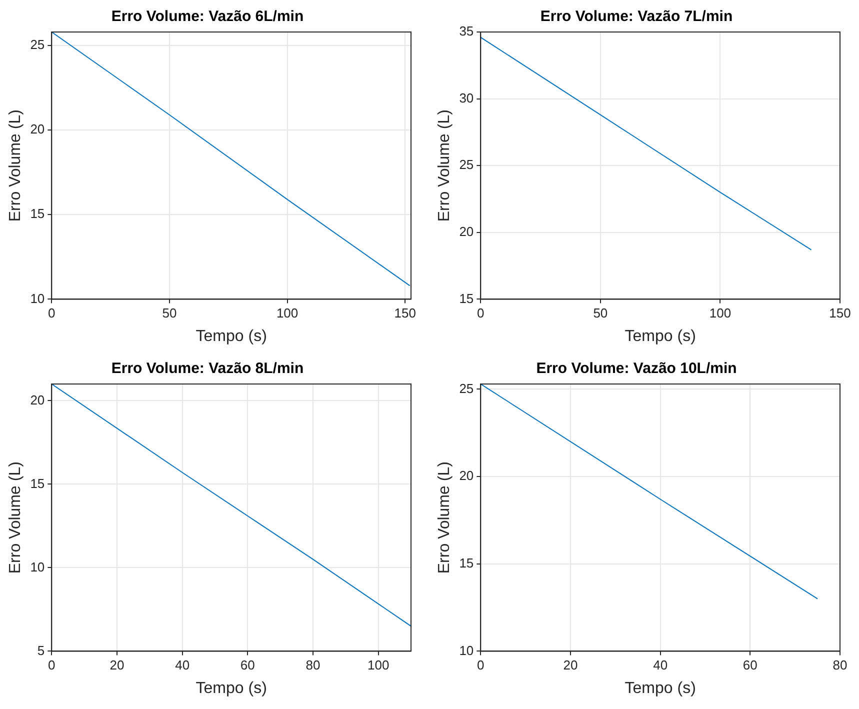 The width and height of the screenshot is (859, 709). I want to click on chart-title: Erro Volume: Vazão 10L/min, so click(636, 369).